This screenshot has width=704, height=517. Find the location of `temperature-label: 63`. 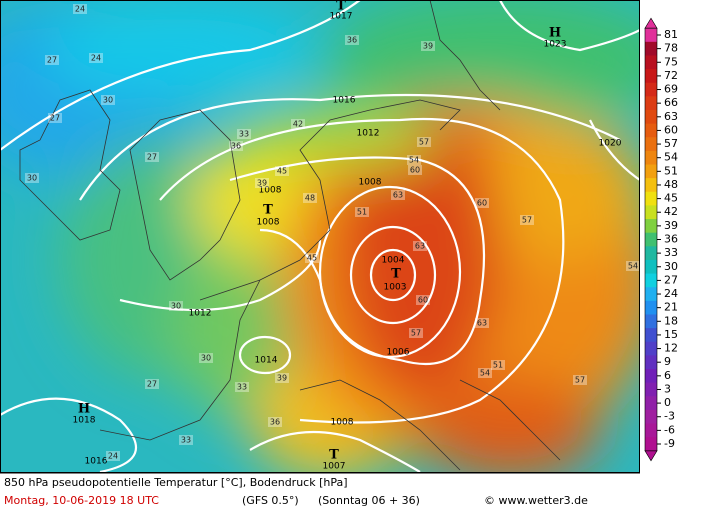

temperature-label: 63 is located at coordinates (420, 246).